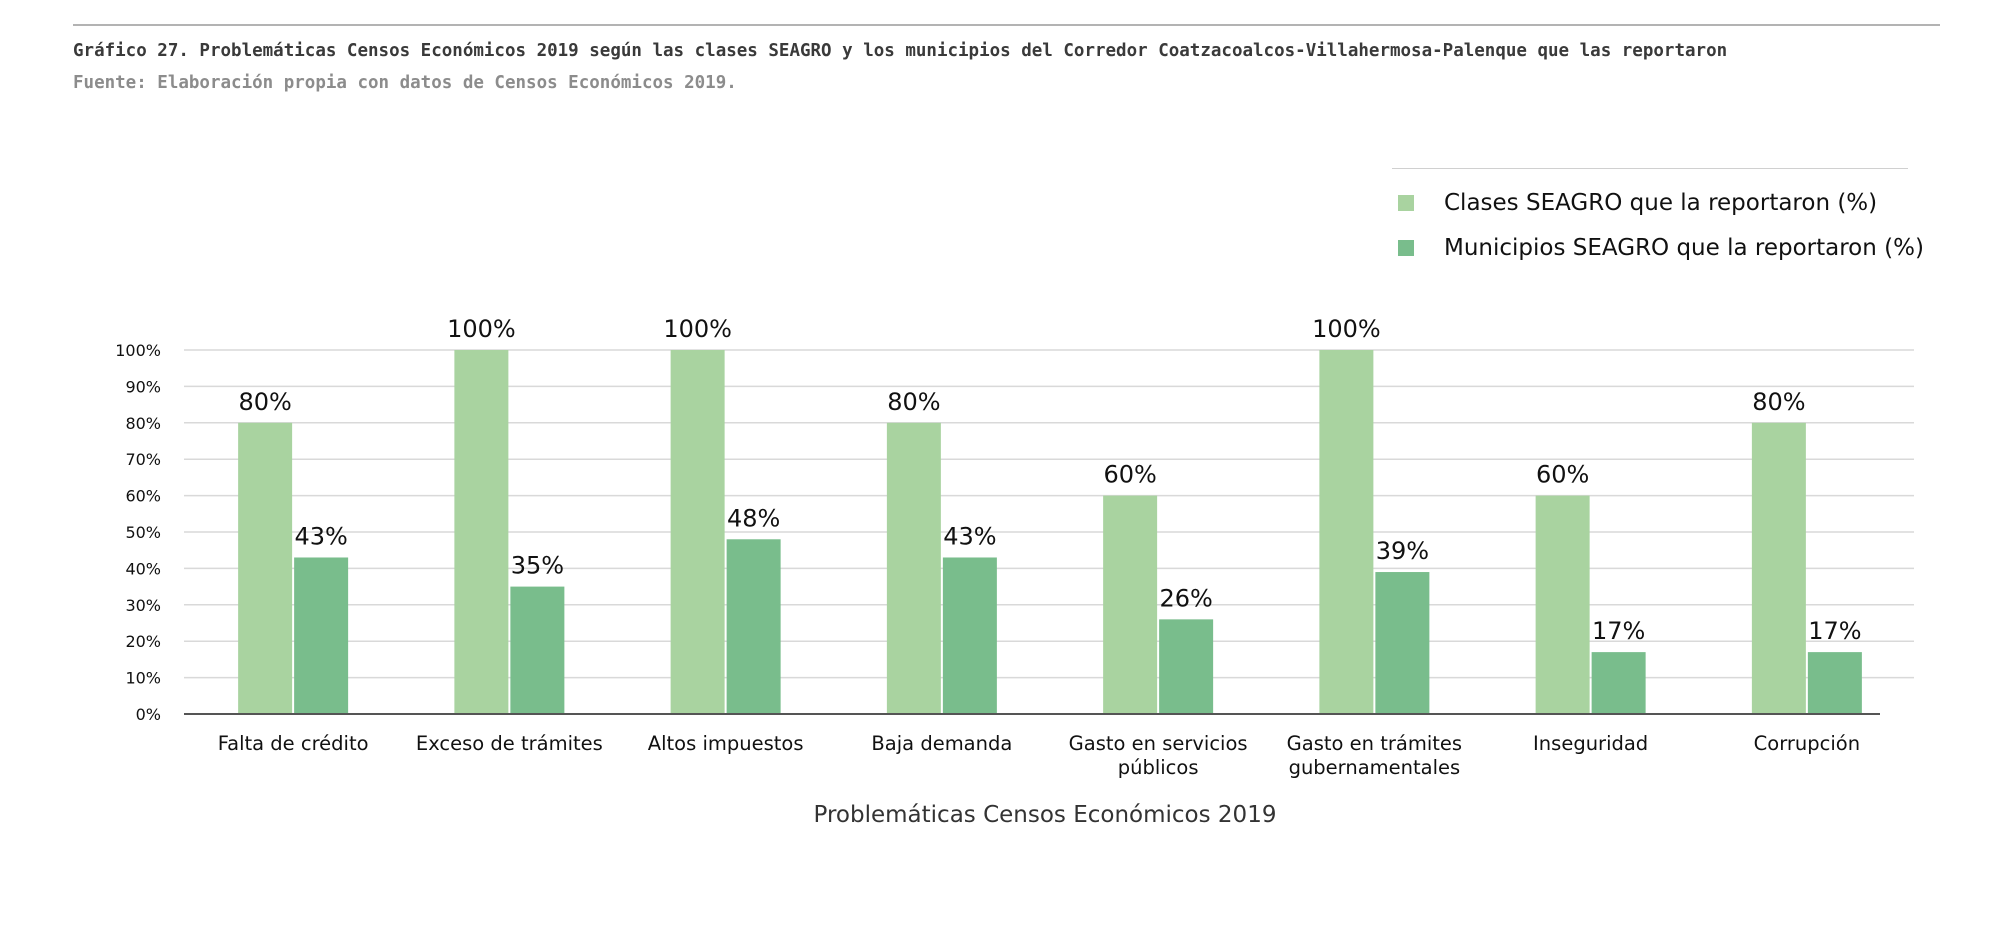  I want to click on y-tick-label: 10%, so click(143, 678).